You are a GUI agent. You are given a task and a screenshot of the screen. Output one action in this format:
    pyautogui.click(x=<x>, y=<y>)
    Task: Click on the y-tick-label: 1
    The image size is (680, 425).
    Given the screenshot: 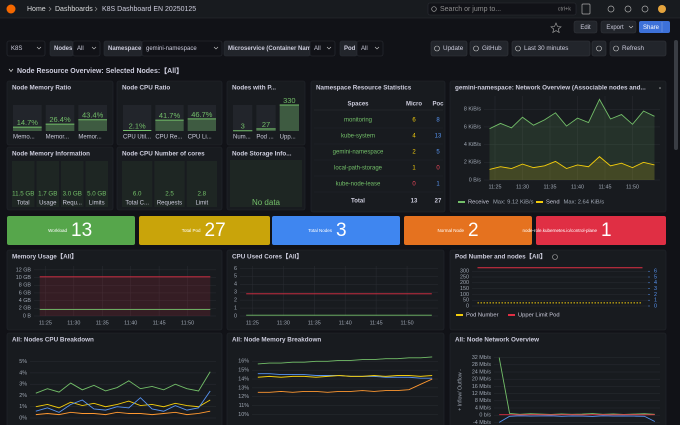 What is the action you would take?
    pyautogui.click(x=235, y=308)
    